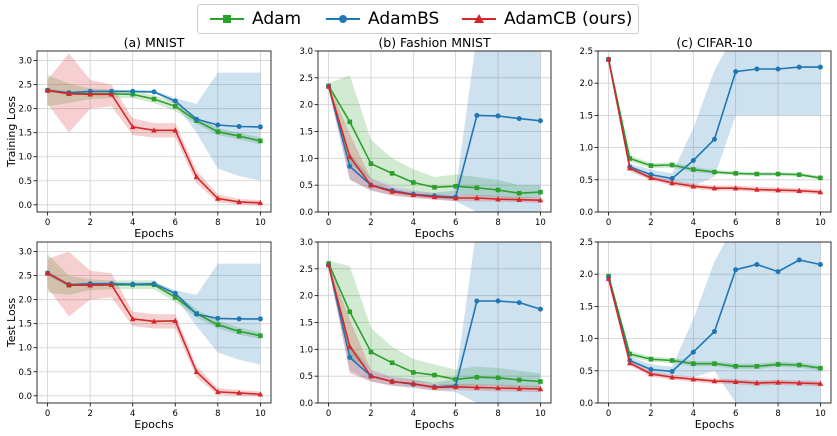 This screenshot has width=837, height=436. What do you see at coordinates (547, 19) in the screenshot?
I see `legend-item-adamcb: AdamCB (ours)` at bounding box center [547, 19].